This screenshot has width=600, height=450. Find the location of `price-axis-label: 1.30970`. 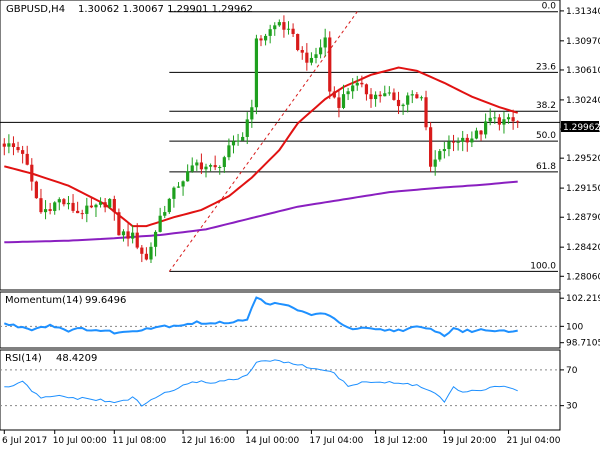

price-axis-label: 1.30970 is located at coordinates (583, 42).